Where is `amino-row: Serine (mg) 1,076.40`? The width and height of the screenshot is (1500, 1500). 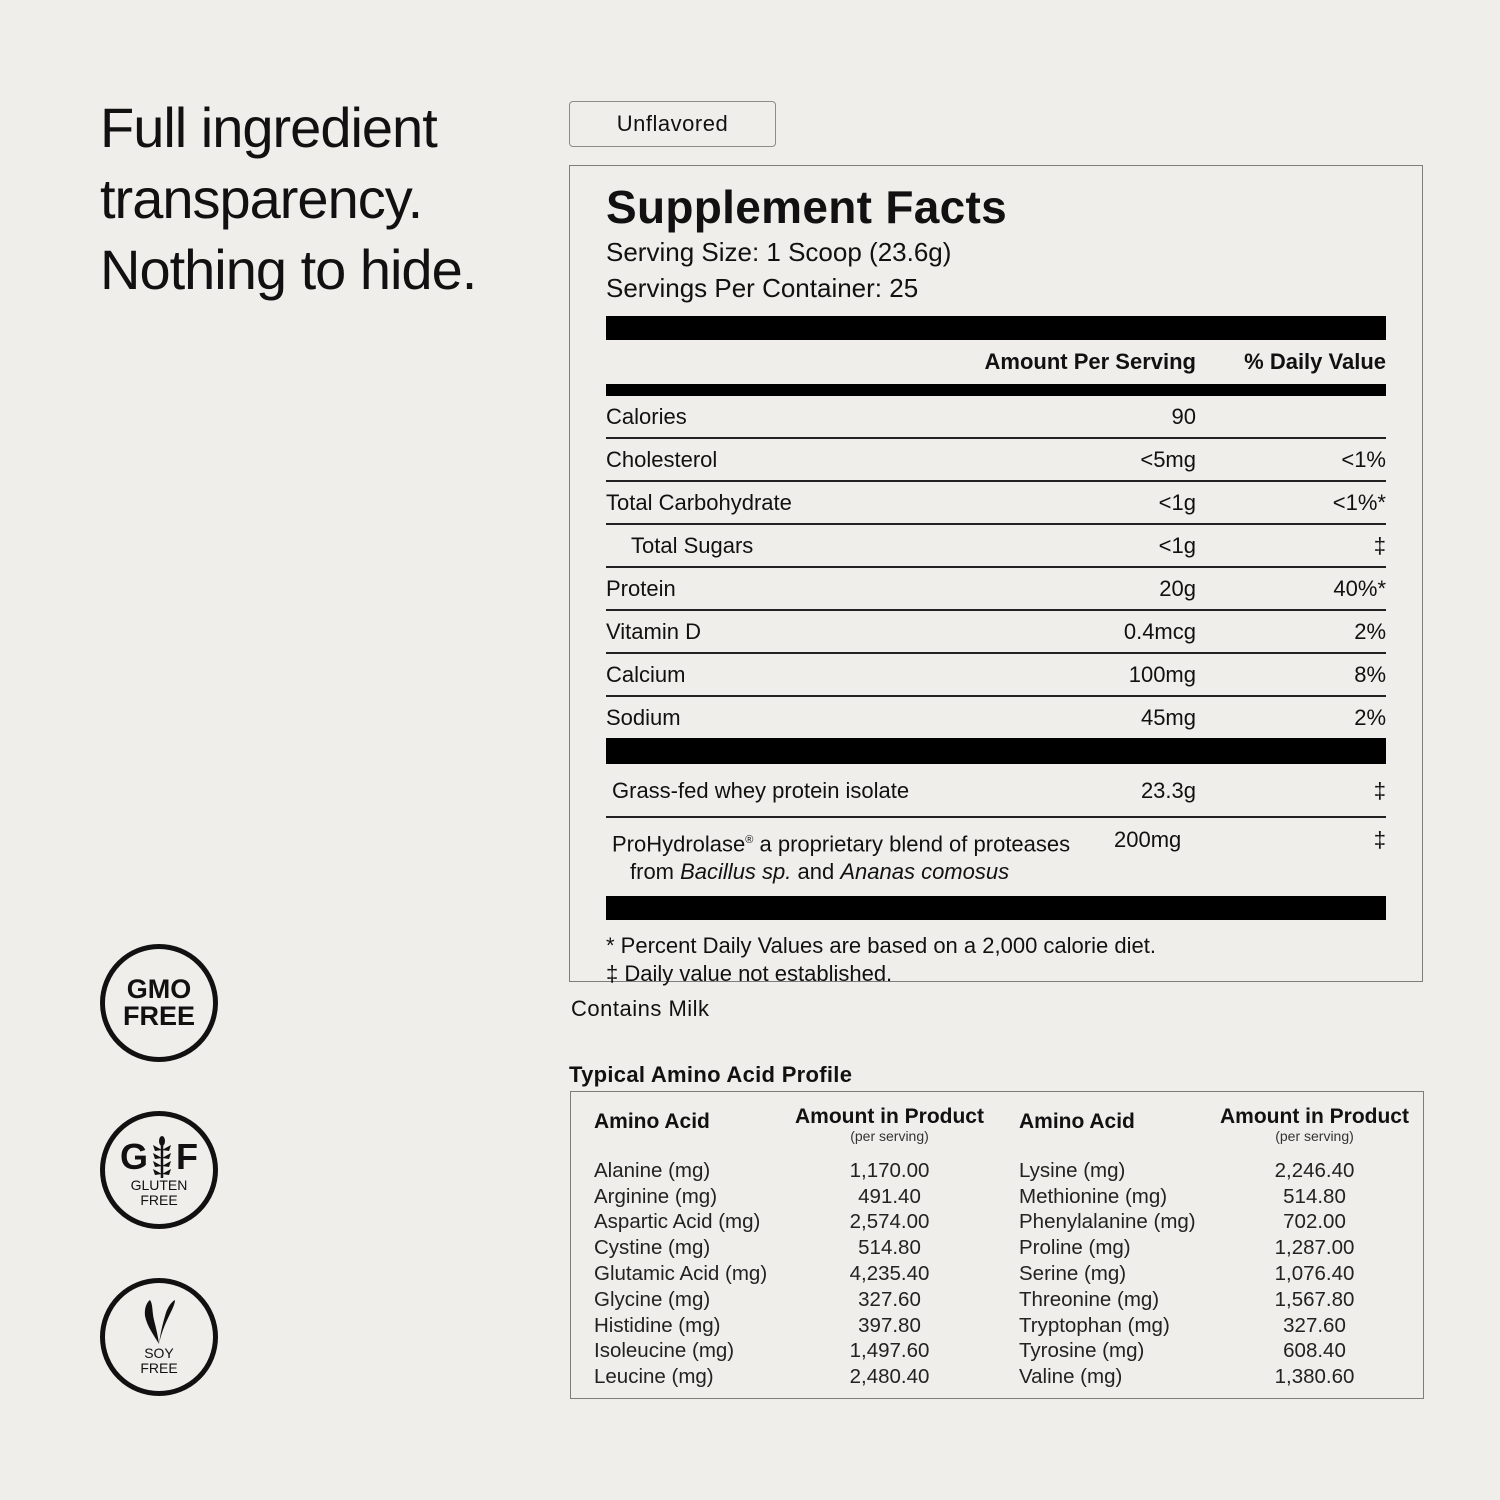 amino-row: Serine (mg) 1,076.40 is located at coordinates (1216, 1274).